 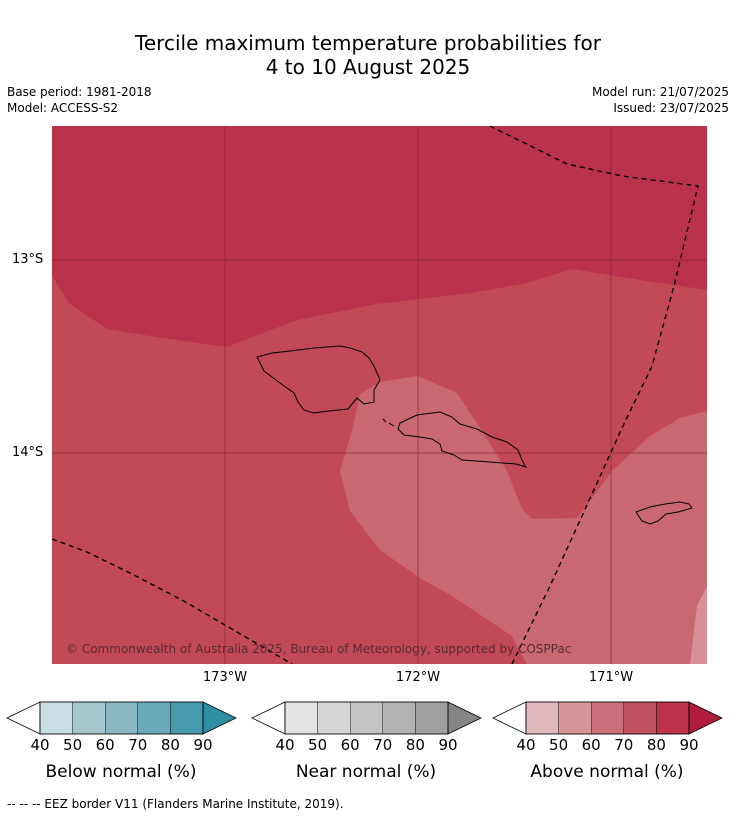 I want to click on lat-label-14s: 14°S, so click(x=28, y=452).